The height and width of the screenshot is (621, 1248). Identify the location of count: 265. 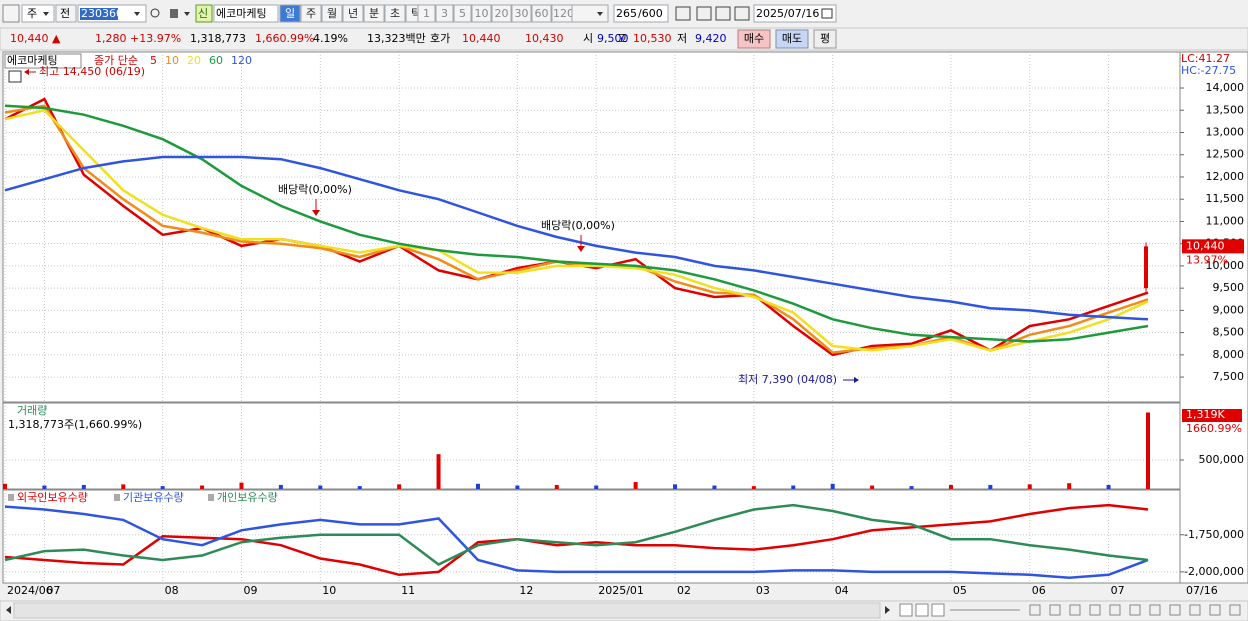
(626, 13).